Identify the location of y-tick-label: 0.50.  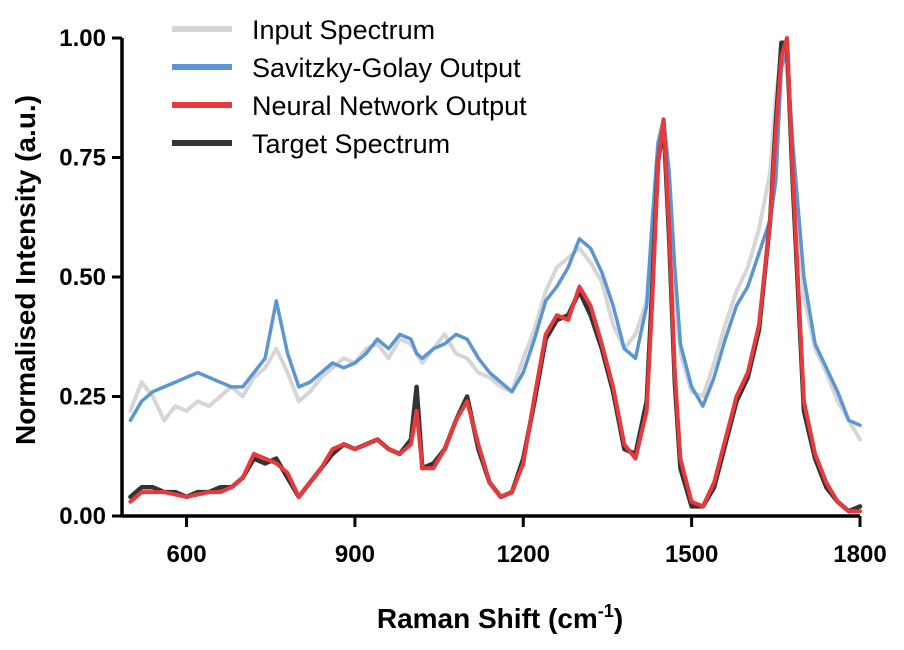
(82, 277).